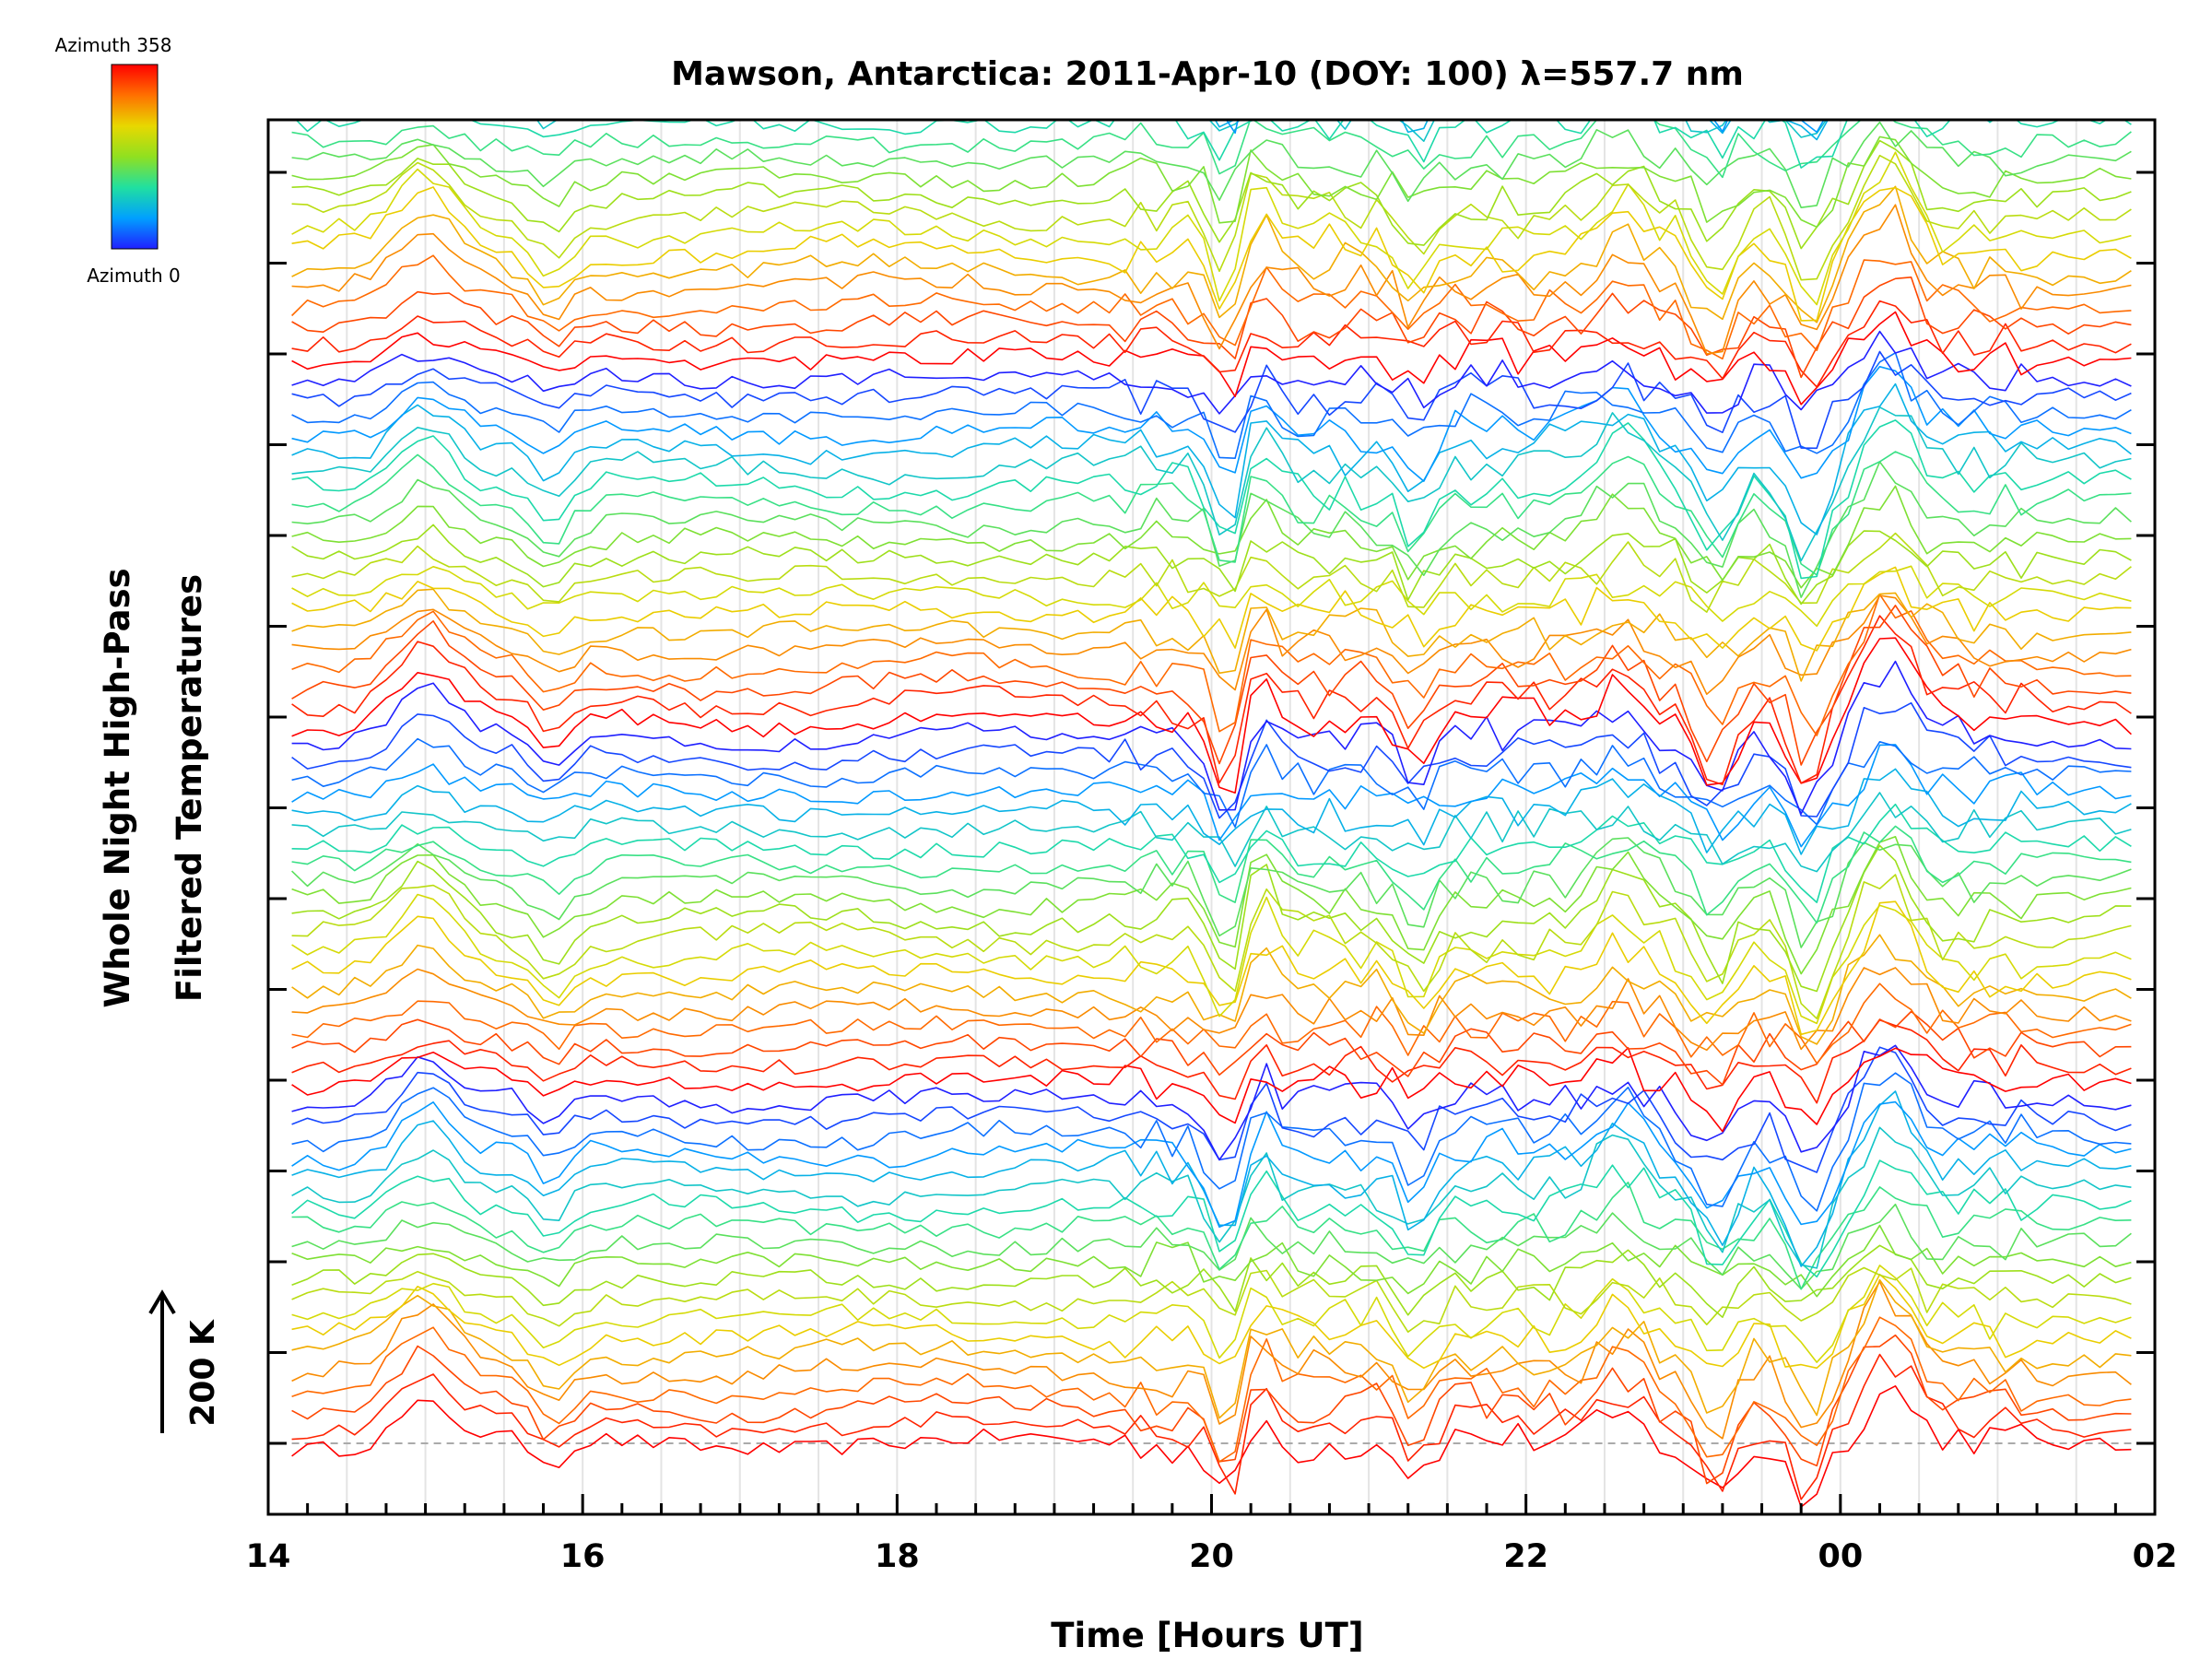  I want to click on x-tick-label: 22, so click(1525, 1556).